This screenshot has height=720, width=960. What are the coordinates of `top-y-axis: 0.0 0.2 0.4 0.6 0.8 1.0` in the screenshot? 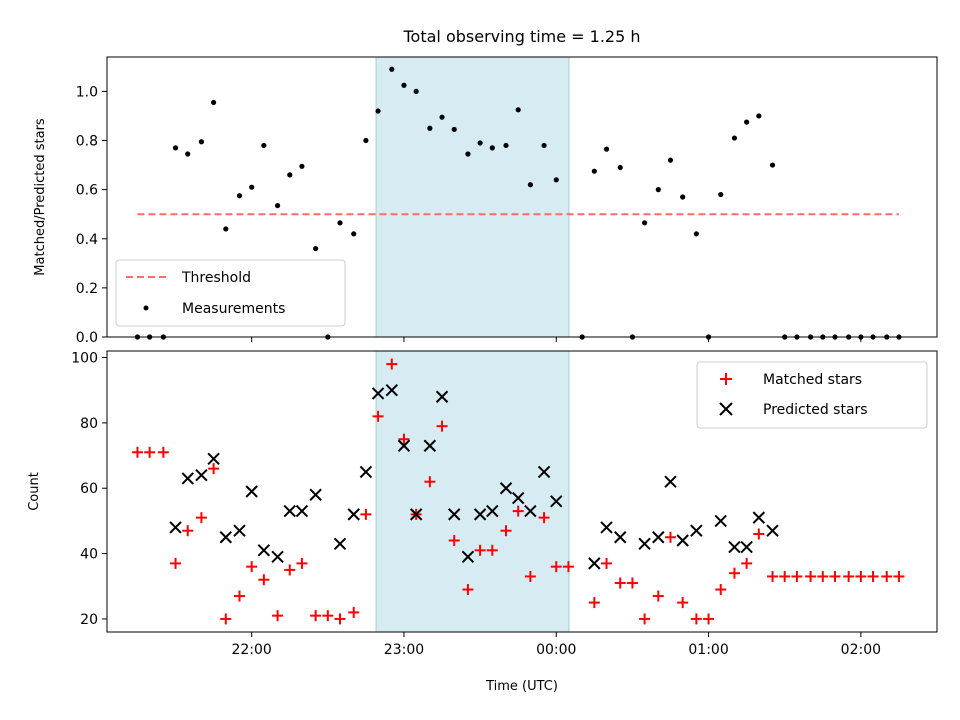 It's located at (91, 215).